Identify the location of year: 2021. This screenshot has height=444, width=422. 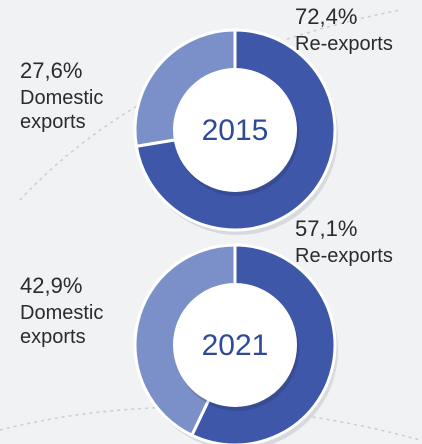
(235, 345).